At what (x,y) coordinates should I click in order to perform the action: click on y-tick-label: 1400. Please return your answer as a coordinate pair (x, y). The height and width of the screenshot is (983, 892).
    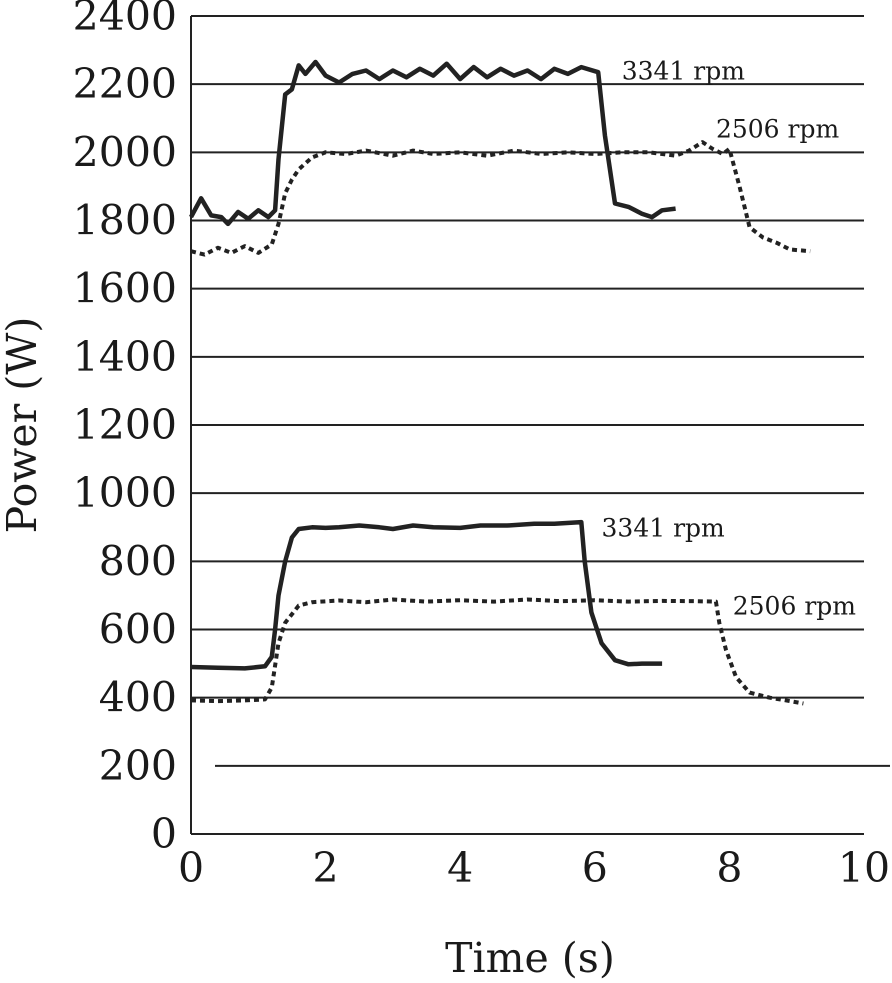
    Looking at the image, I should click on (125, 357).